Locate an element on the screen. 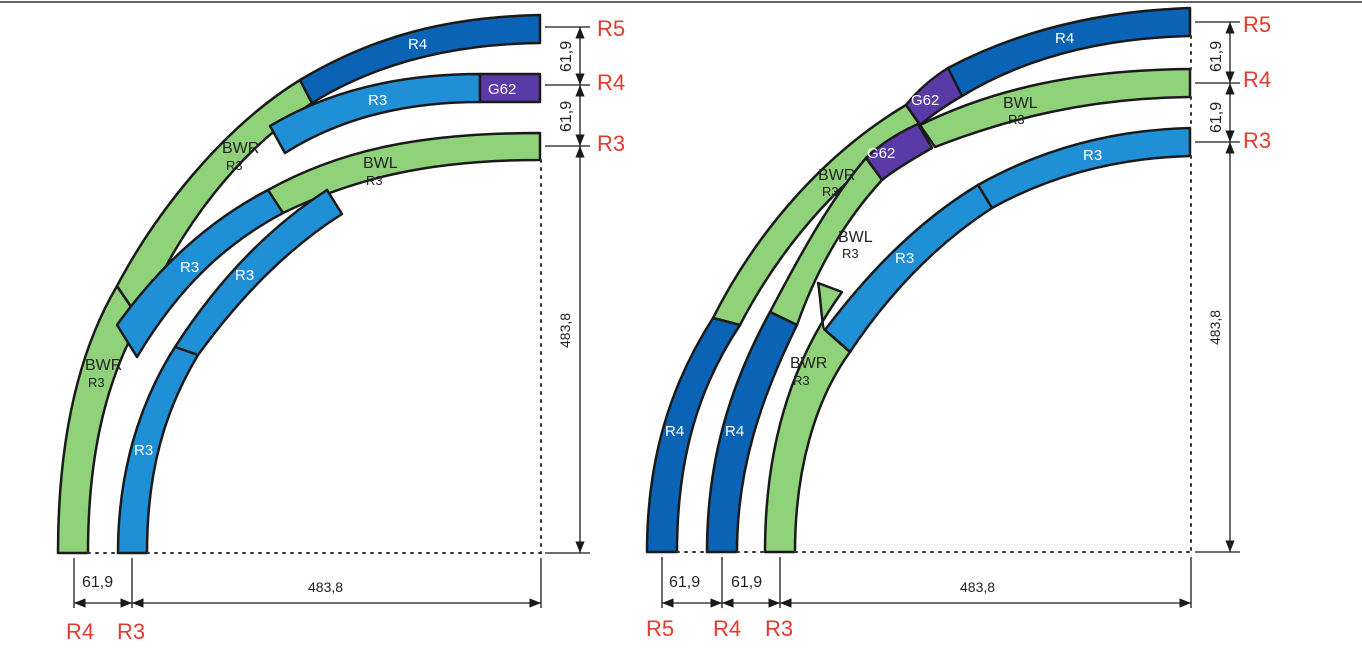 This screenshot has width=1362, height=664. right-label-bwr-inner-sub: R3 is located at coordinates (801, 380).